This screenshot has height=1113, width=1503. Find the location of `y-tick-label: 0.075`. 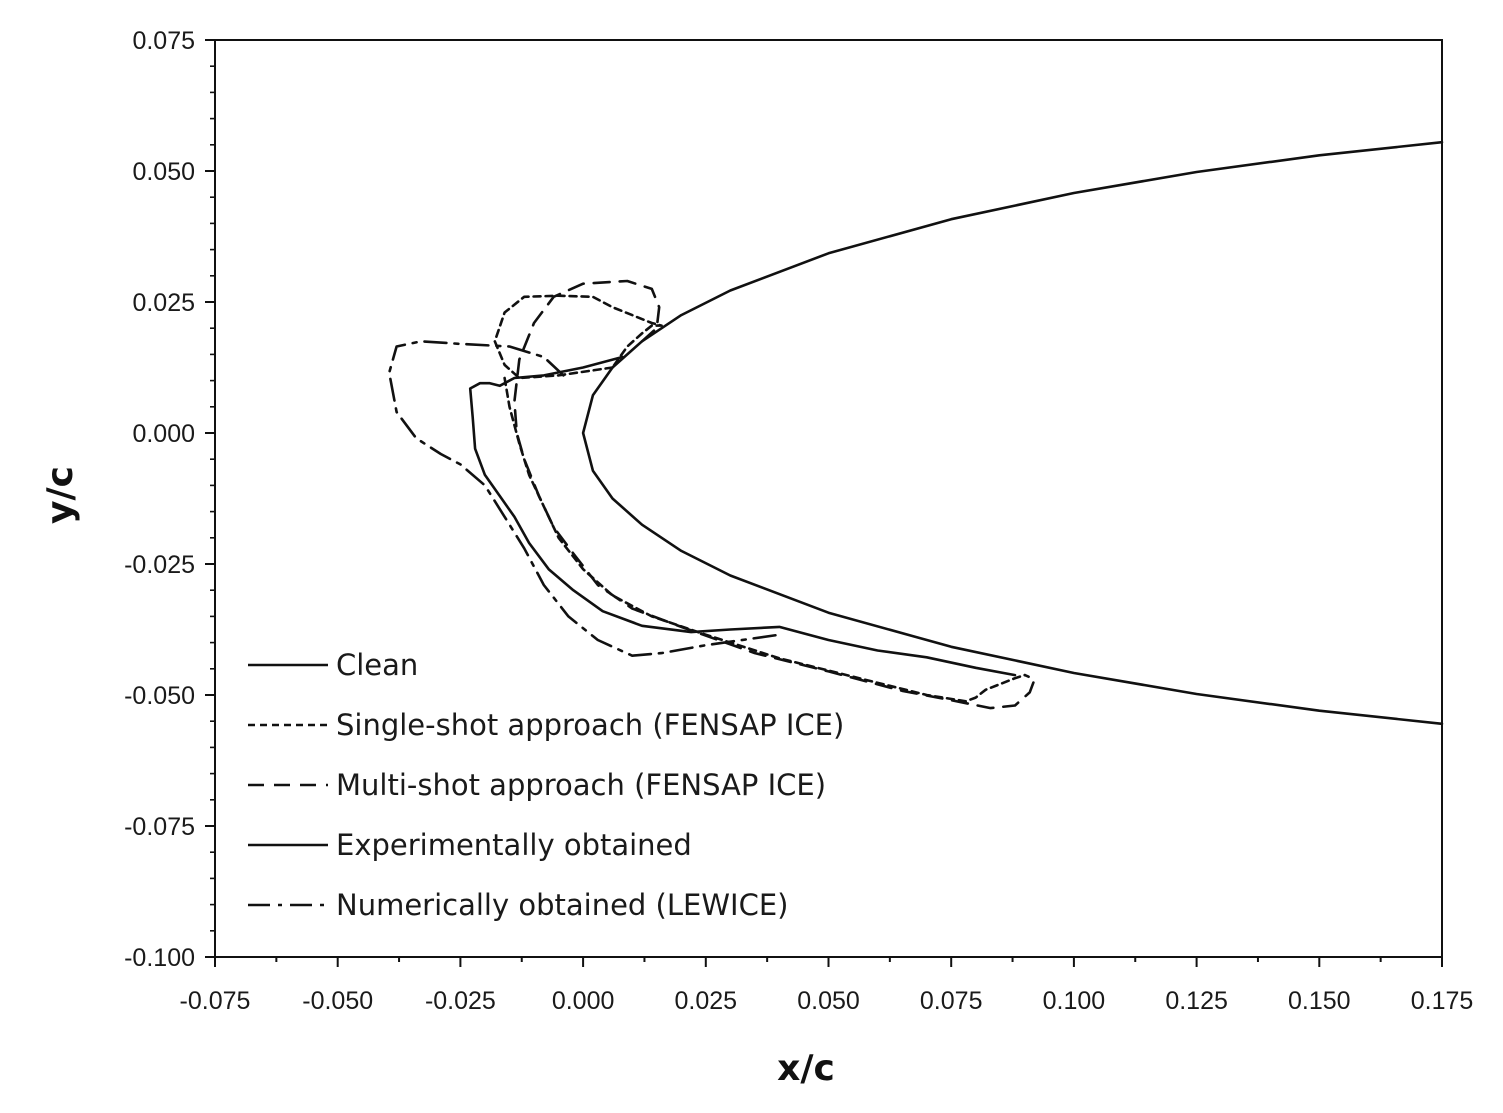

y-tick-label: 0.075 is located at coordinates (163, 41).